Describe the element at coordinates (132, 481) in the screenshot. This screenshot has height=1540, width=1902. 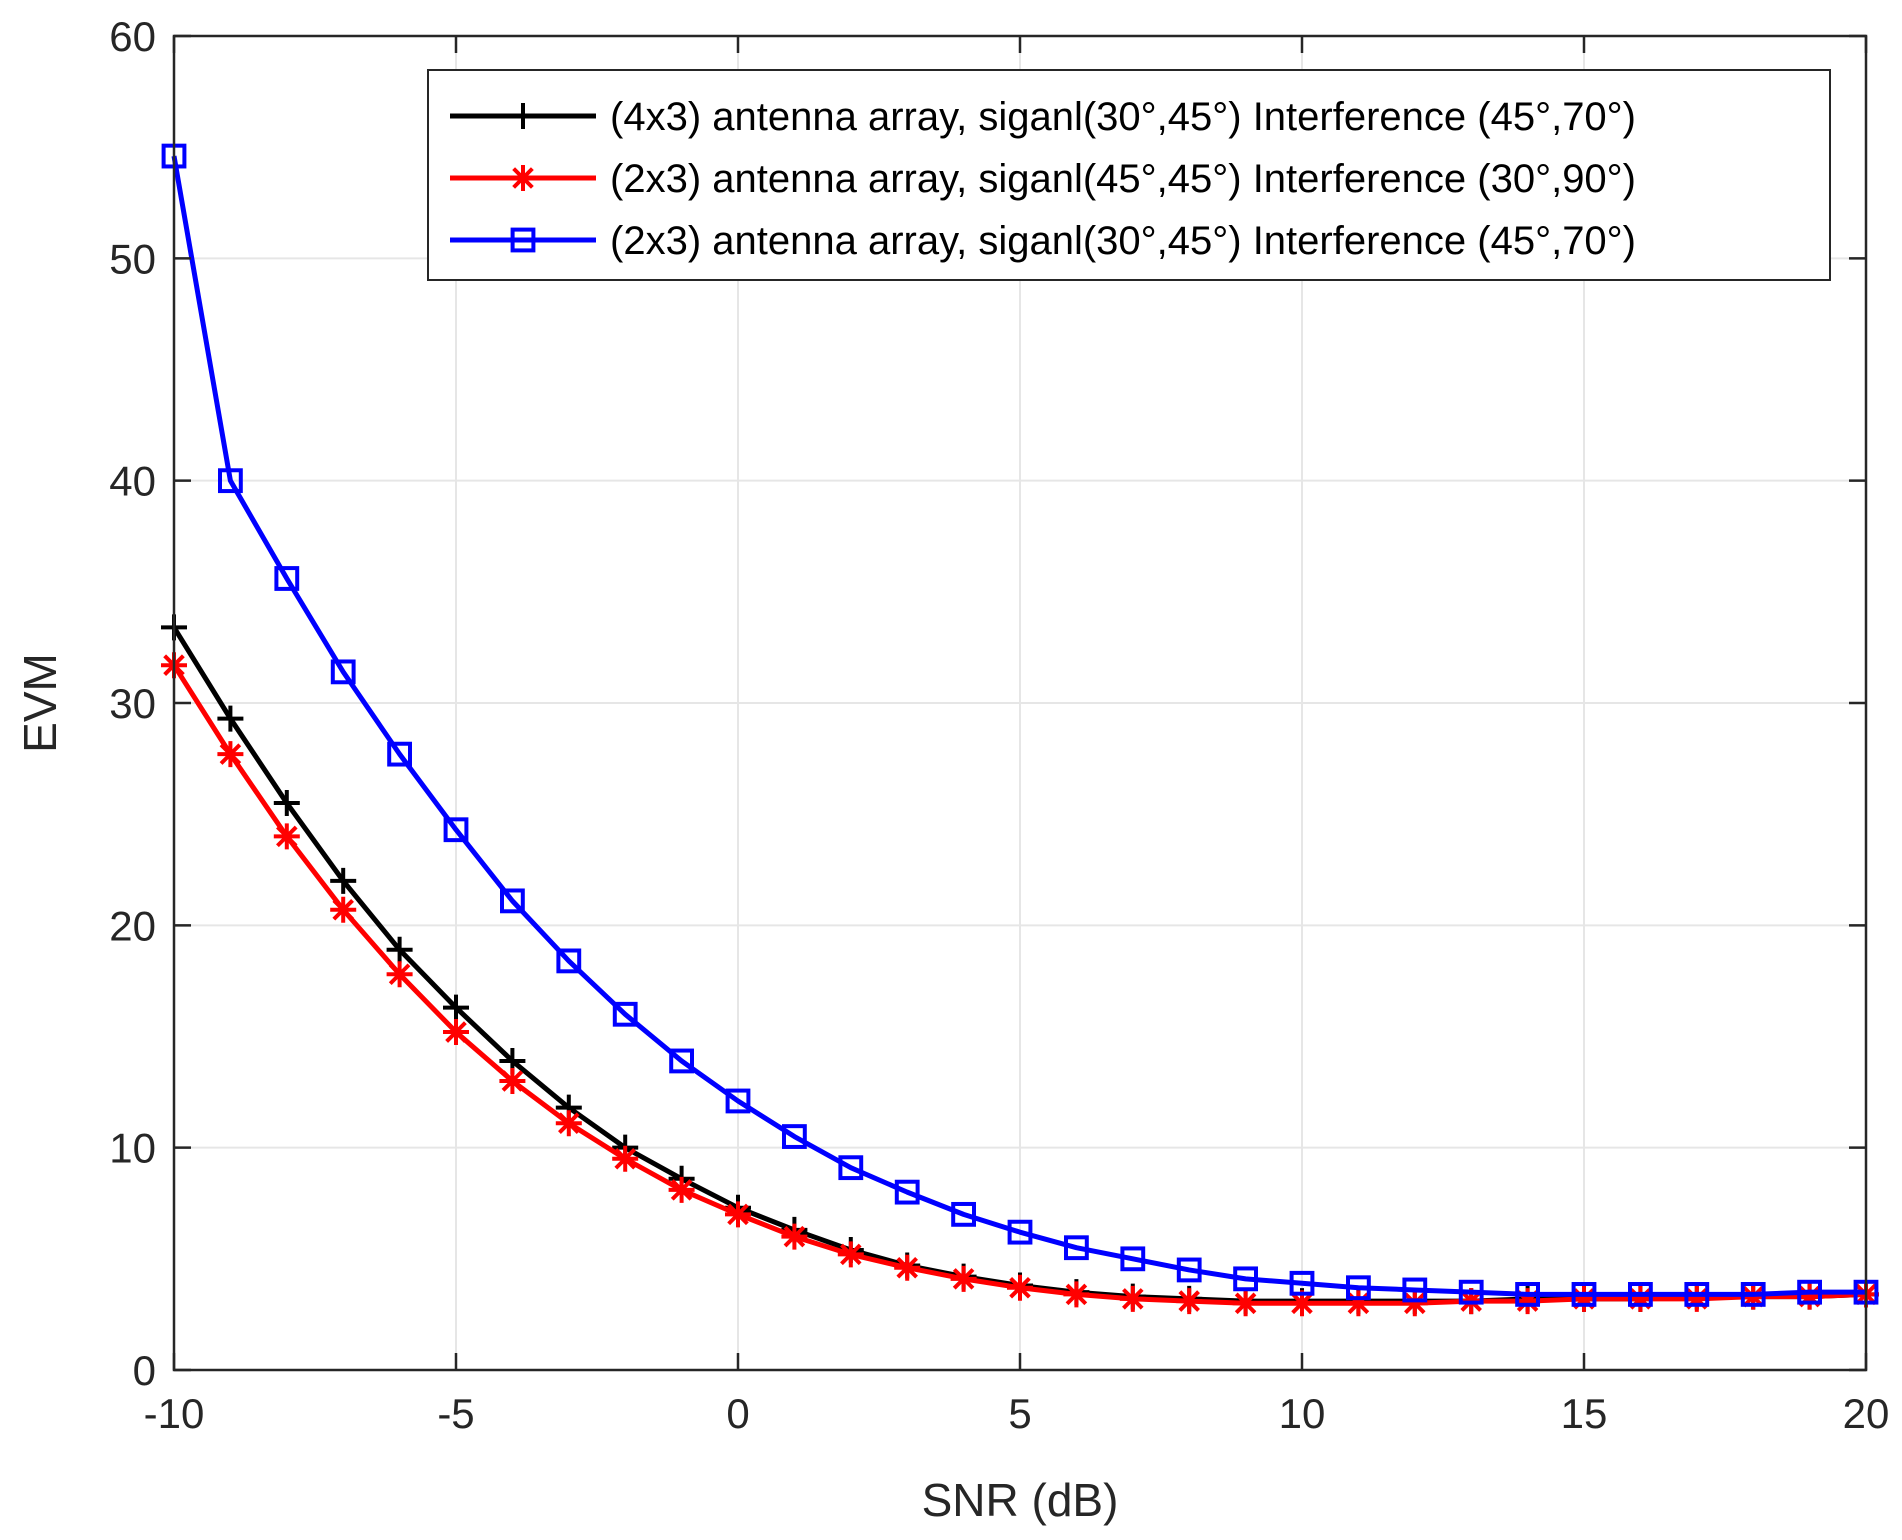
I see `y-tick-label: 40` at that location.